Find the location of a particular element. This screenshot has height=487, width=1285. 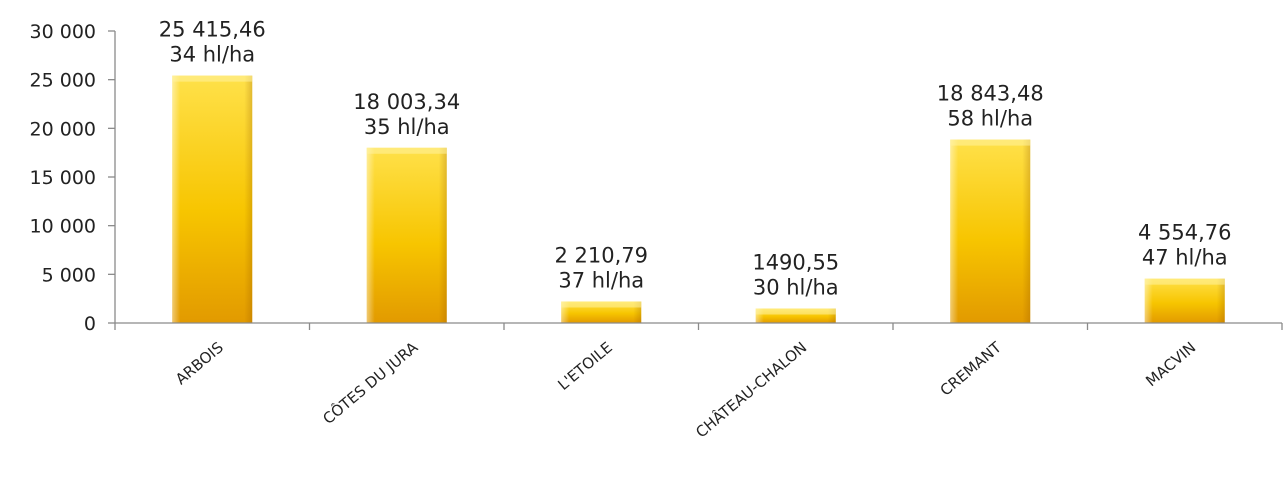

data-label-line: 18 843,48 is located at coordinates (990, 94).